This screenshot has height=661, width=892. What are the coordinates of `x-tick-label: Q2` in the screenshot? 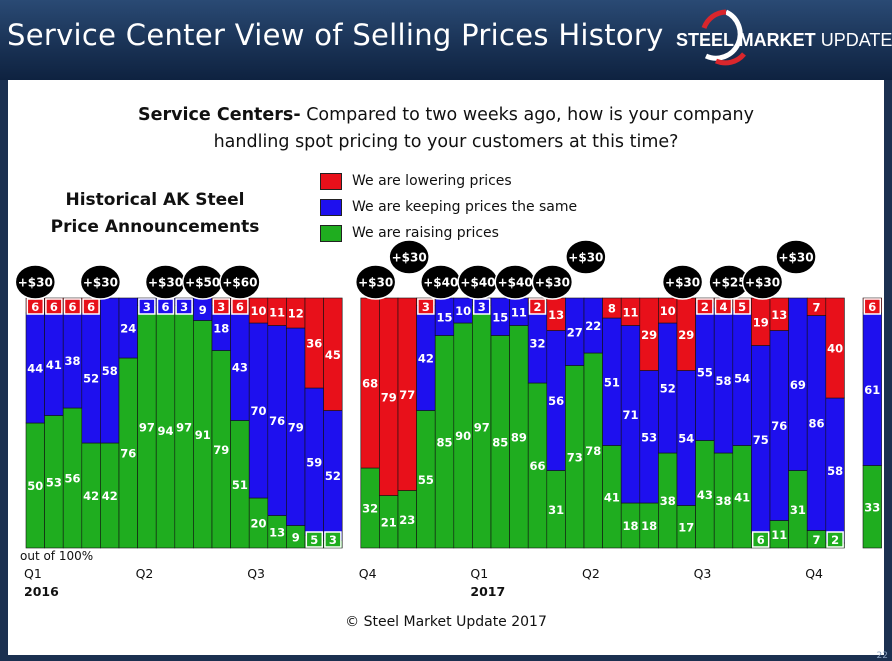 It's located at (591, 573).